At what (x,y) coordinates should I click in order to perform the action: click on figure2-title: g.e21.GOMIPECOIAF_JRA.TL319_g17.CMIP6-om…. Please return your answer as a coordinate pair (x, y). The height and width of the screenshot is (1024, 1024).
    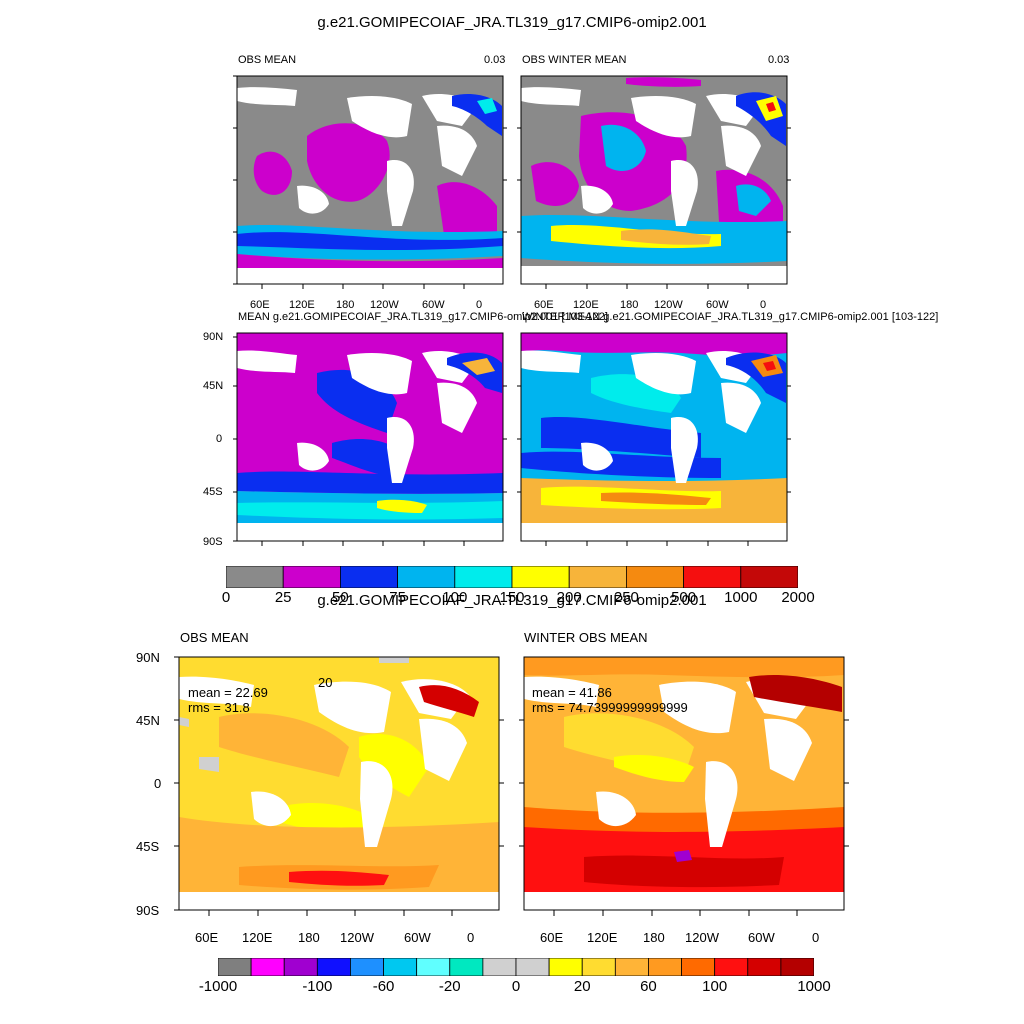
    Looking at the image, I should click on (512, 600).